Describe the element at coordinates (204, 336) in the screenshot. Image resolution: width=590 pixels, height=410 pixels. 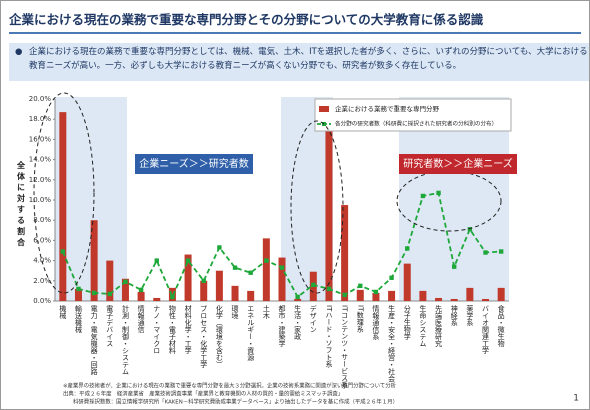
I see `x-tick-label: プロセス・化学工学` at that location.